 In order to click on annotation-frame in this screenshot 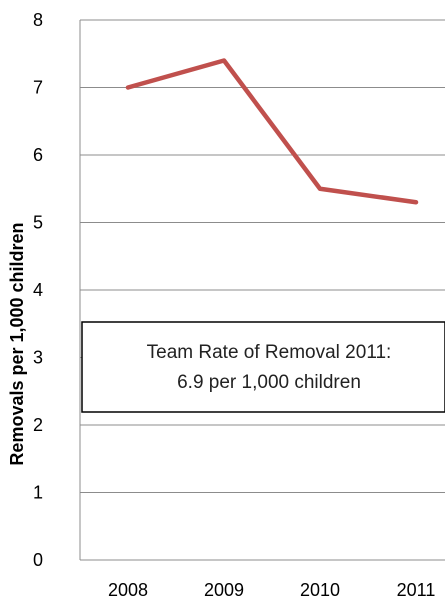, I will do `click(263, 367)`.